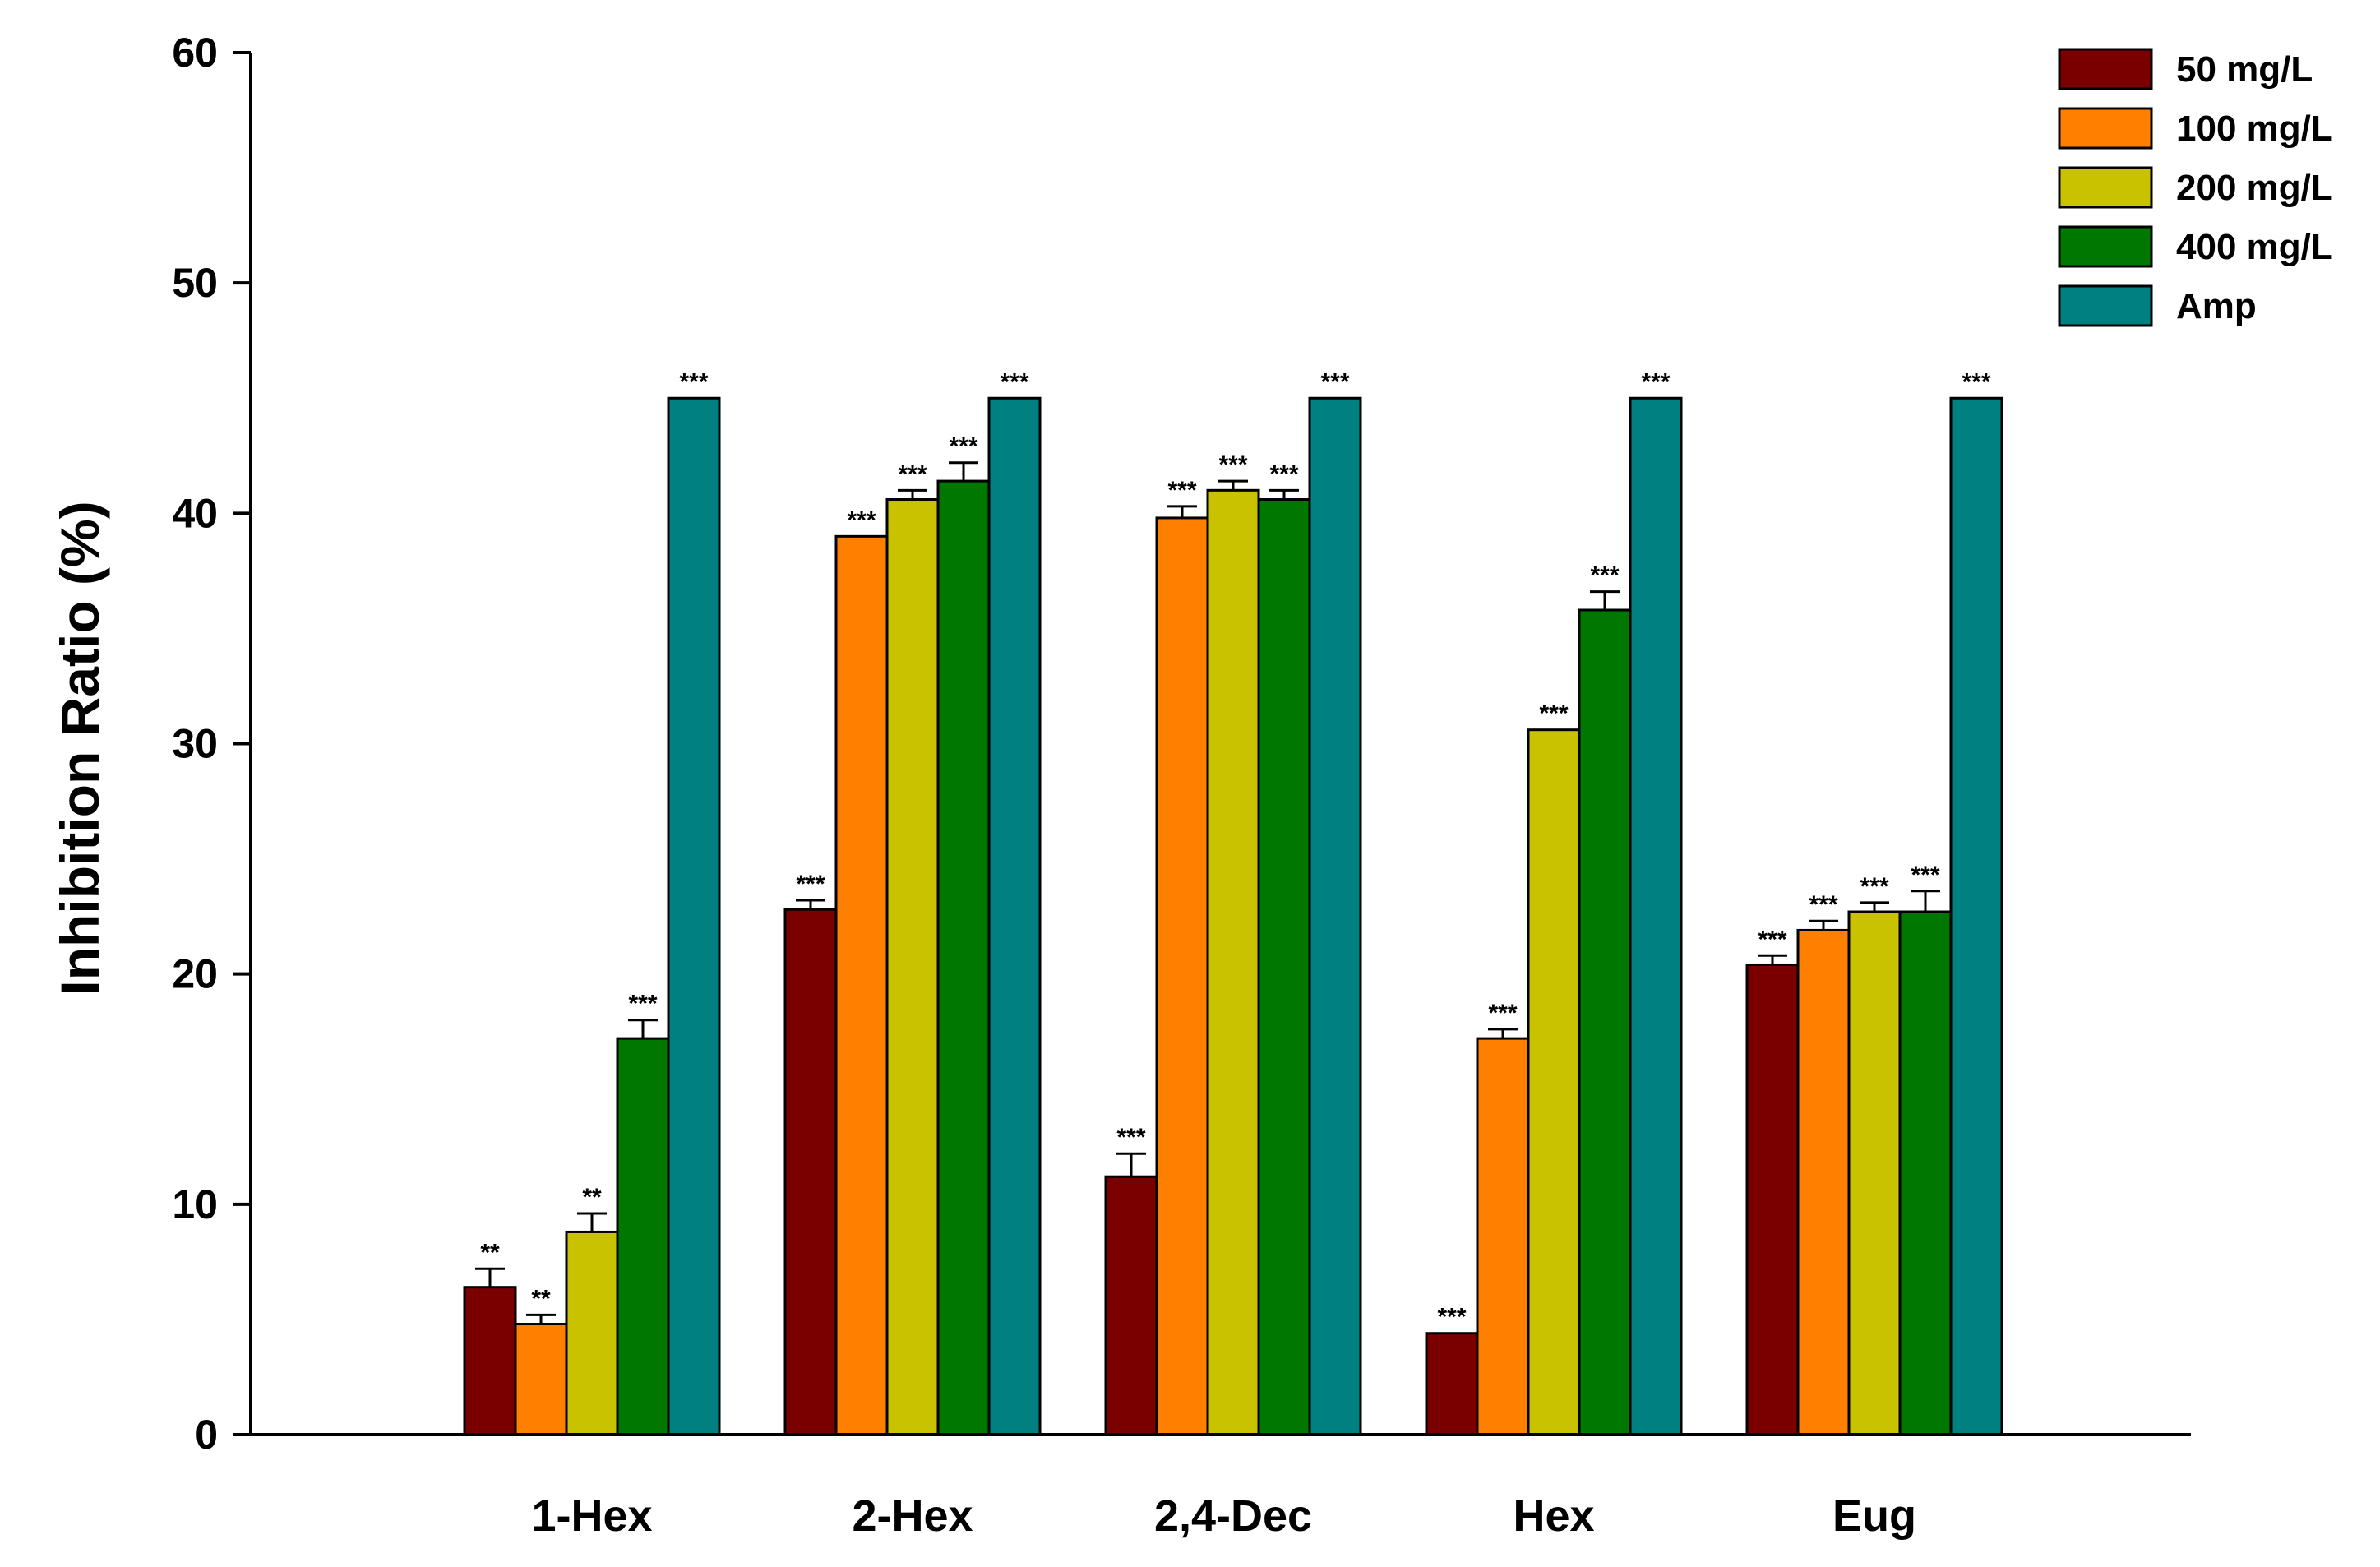 This screenshot has width=2380, height=1567. Describe the element at coordinates (79, 748) in the screenshot. I see `y-axis-title: Inhibition Ratio (%)` at that location.